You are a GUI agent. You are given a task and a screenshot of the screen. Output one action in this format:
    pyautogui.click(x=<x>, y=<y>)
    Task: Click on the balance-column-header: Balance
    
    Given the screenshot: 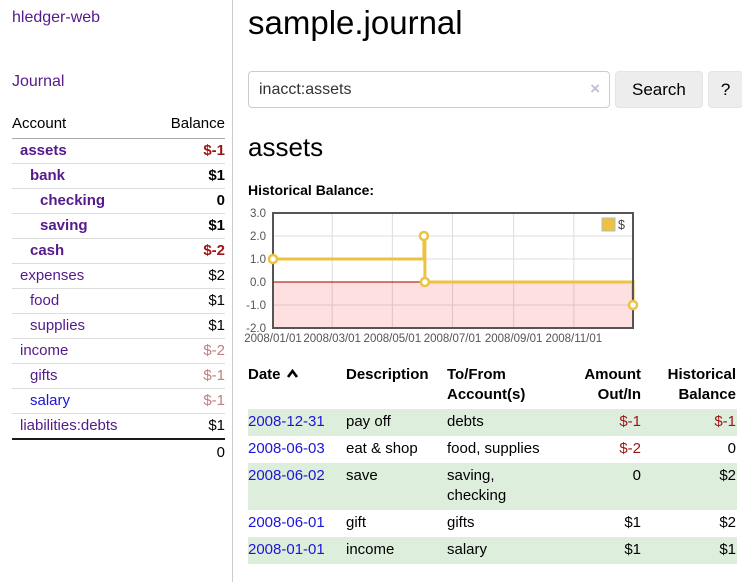 What is the action you would take?
    pyautogui.click(x=188, y=125)
    